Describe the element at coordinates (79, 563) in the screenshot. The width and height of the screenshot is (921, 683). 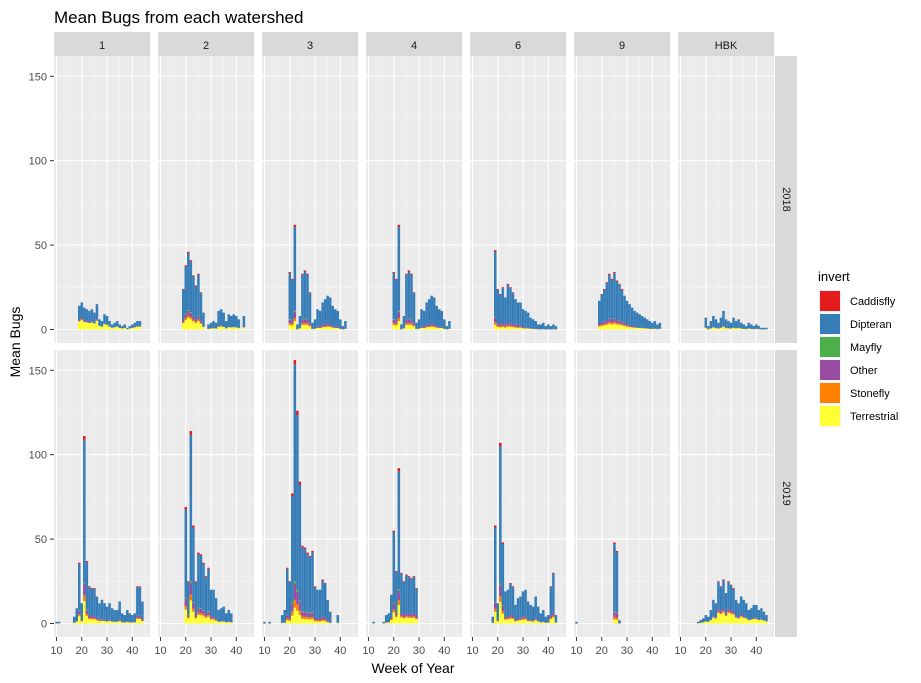
I see `bar-caddisfly-wk19` at that location.